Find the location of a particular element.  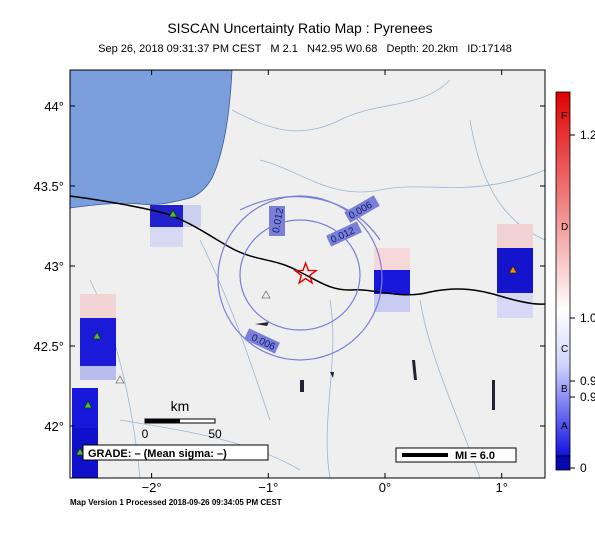

lon-tick-label: 0° is located at coordinates (385, 487).